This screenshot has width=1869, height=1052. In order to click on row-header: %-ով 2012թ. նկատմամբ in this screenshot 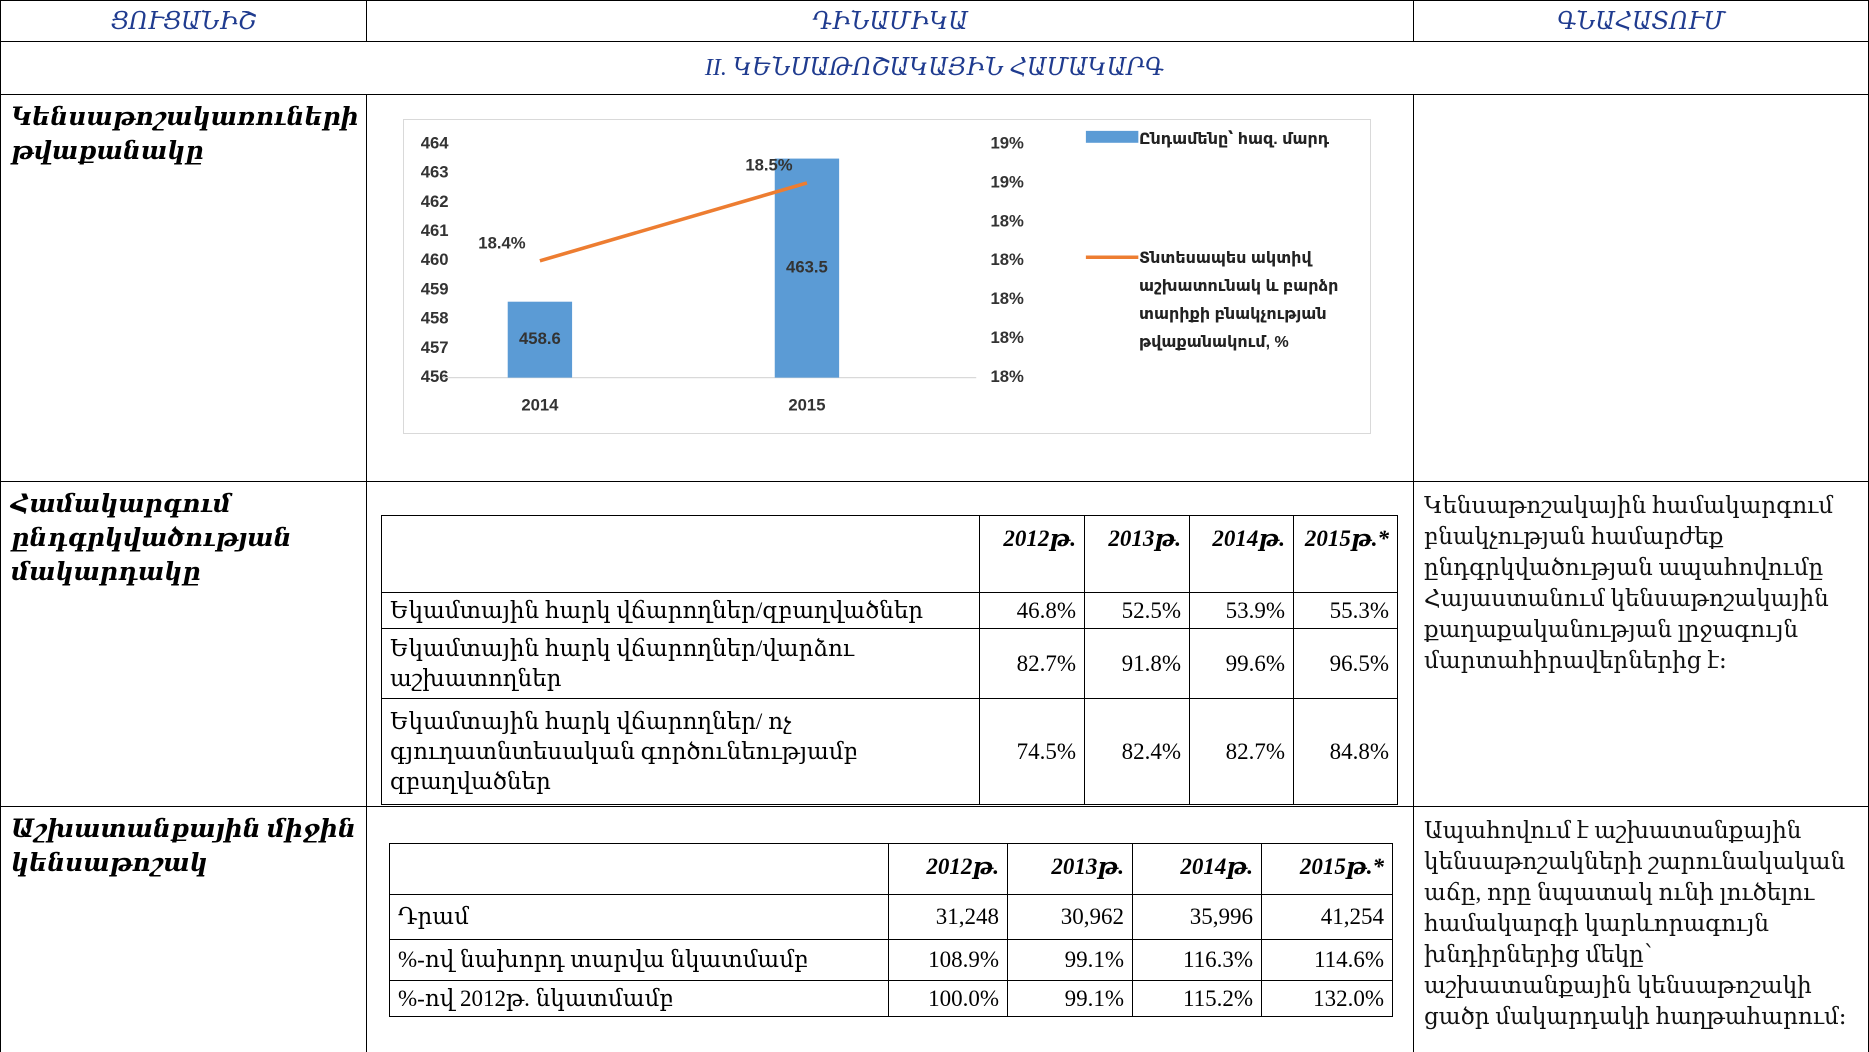, I will do `click(639, 998)`.